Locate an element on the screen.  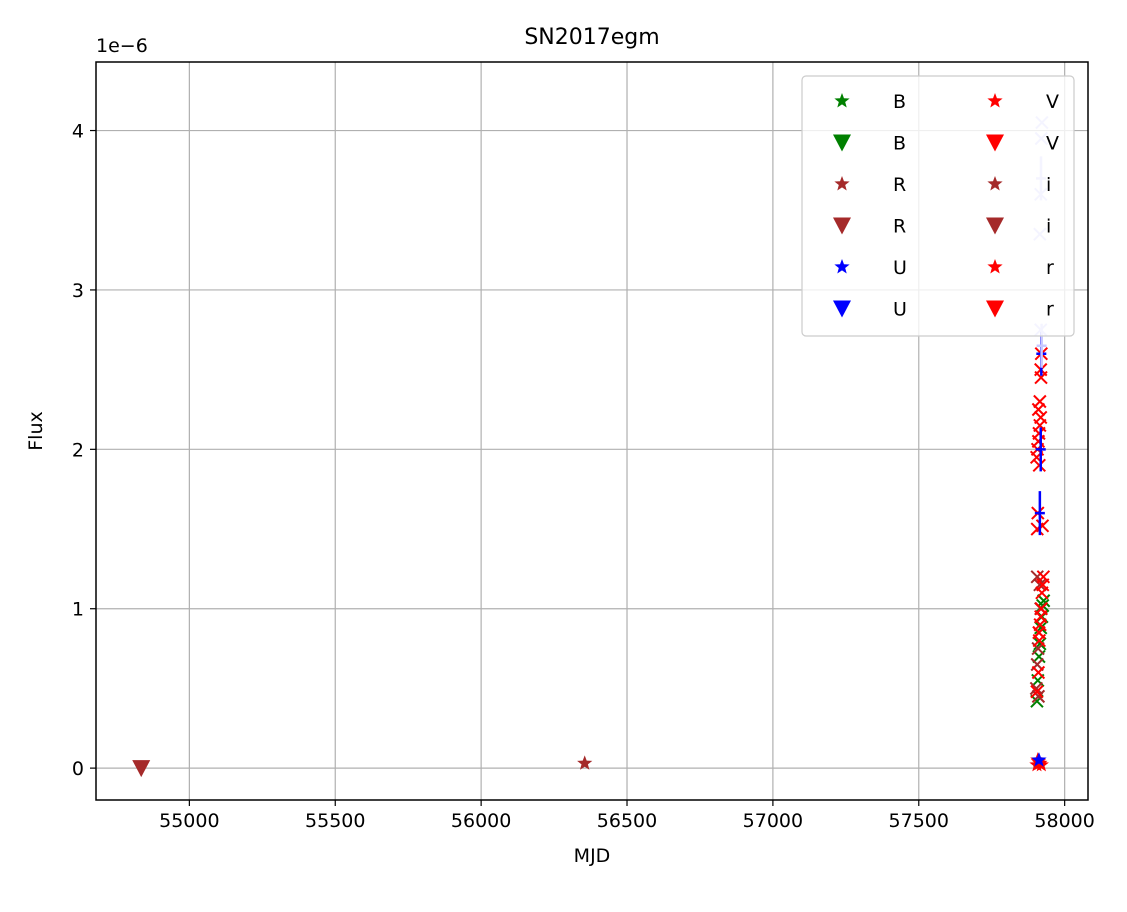
y-tick-label: 1 is located at coordinates (78, 610).